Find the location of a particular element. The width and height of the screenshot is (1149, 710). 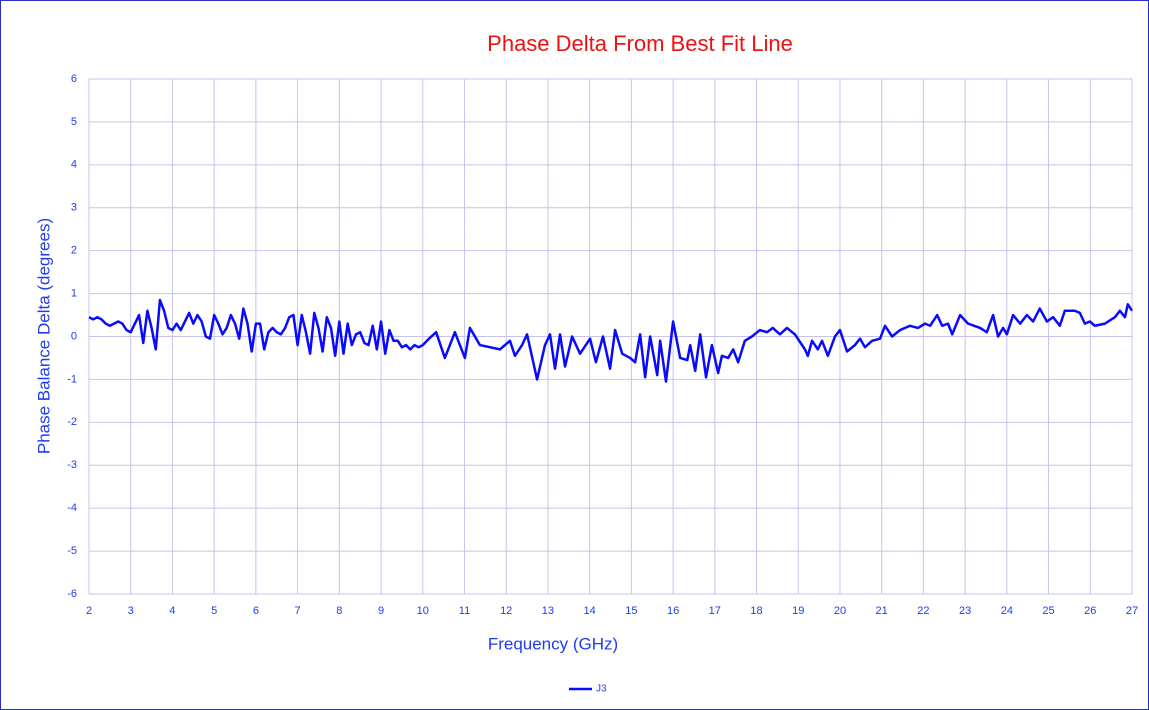

x-tick-label: 19 is located at coordinates (798, 611).